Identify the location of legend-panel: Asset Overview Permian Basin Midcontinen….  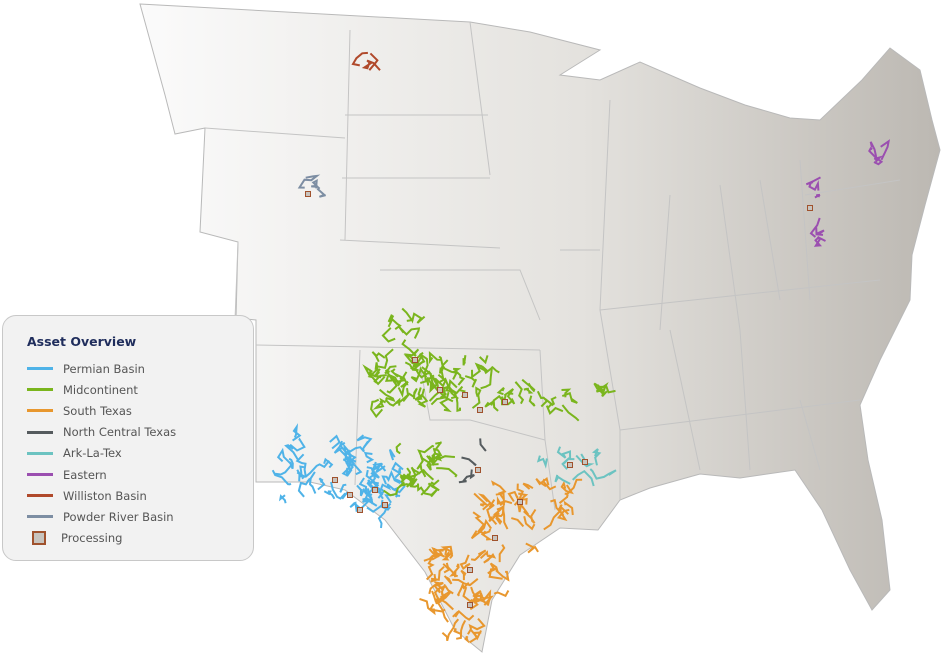
(128, 438).